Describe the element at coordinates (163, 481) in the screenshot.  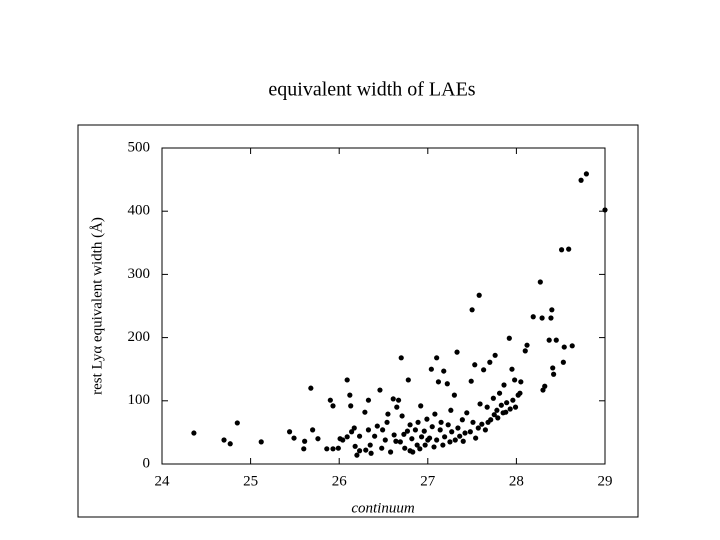
I see `x-tick-label: 24` at that location.